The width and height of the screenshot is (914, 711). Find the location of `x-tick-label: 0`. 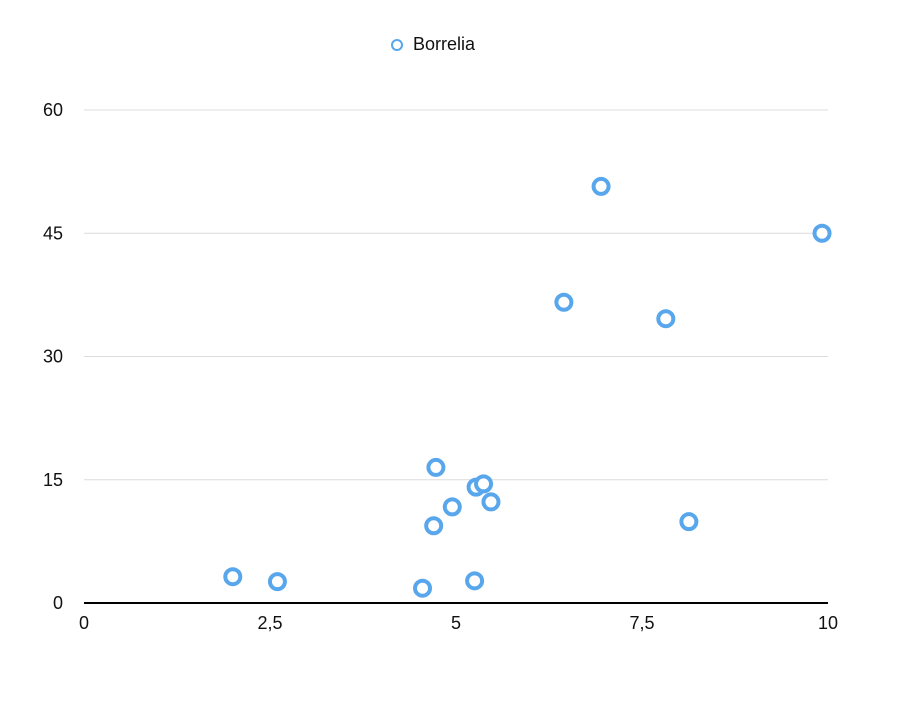

x-tick-label: 0 is located at coordinates (84, 623).